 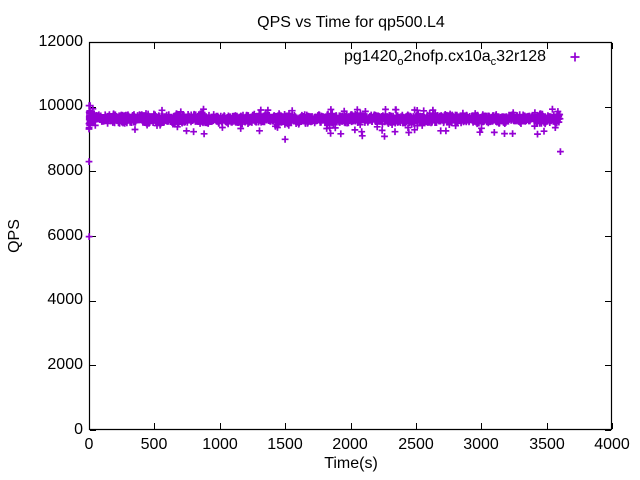 What do you see at coordinates (400, 62) in the screenshot?
I see `legend-label-subscript: o` at bounding box center [400, 62].